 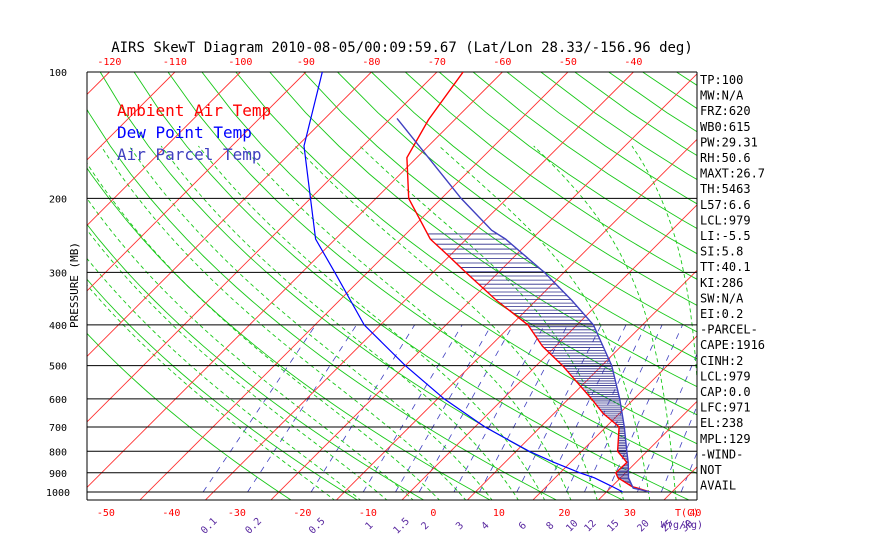 What do you see at coordinates (725, 236) in the screenshot?
I see `index-entry: LI:-5.5` at bounding box center [725, 236].